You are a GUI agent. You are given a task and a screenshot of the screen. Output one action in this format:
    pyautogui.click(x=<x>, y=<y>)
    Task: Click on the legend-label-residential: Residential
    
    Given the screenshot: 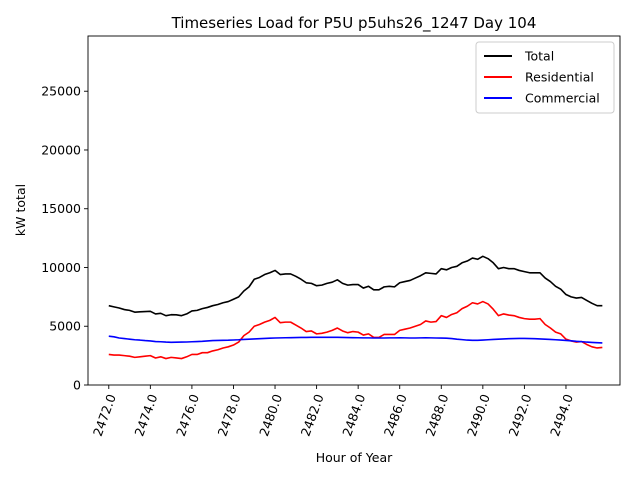 What is the action you would take?
    pyautogui.click(x=559, y=77)
    